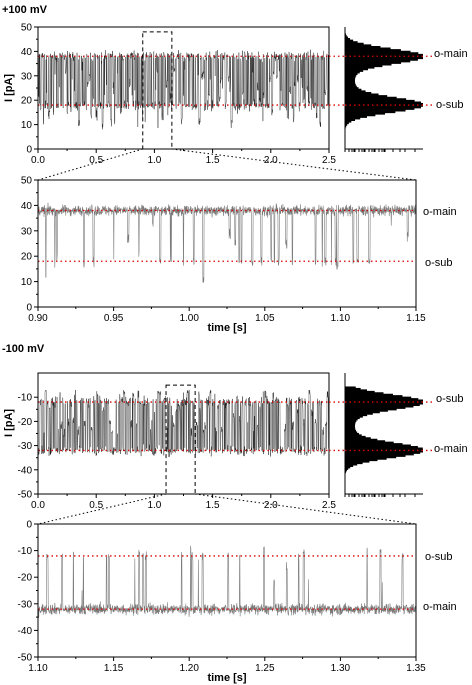  Describe the element at coordinates (38, 318) in the screenshot. I see `x-tick-label: 0.90` at that location.